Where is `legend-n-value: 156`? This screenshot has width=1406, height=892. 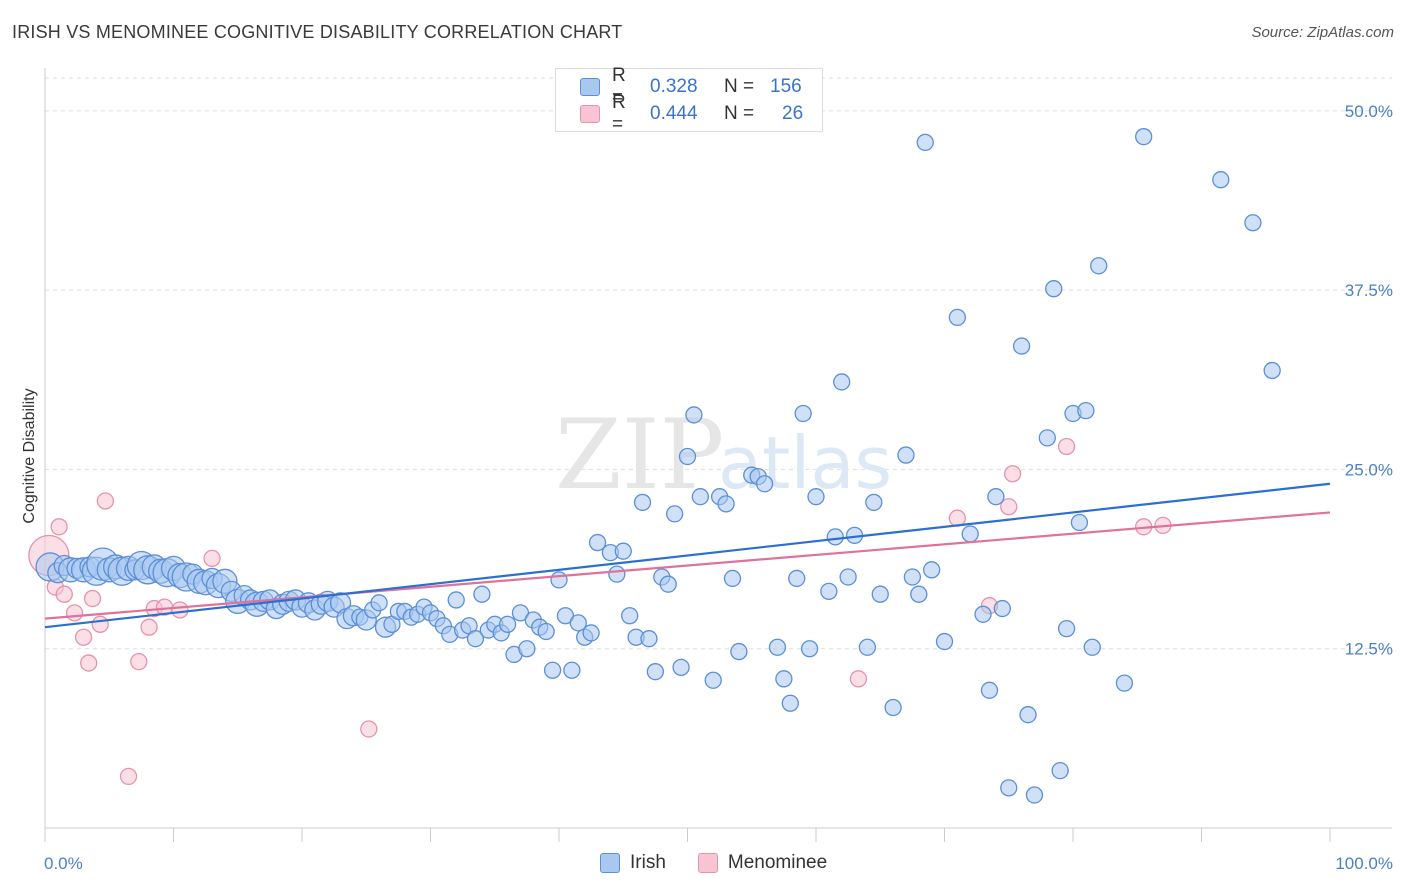 legend-n-value: 156 is located at coordinates (786, 86).